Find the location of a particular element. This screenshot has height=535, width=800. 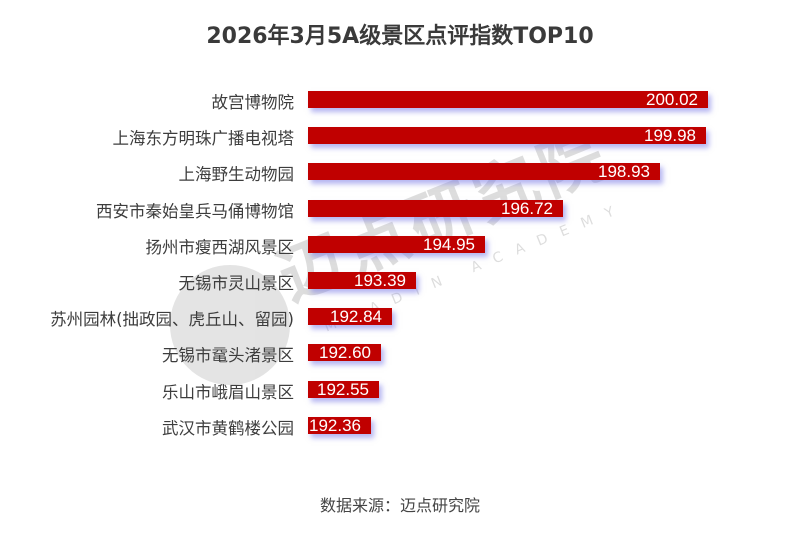

bar-row: 故宫博物院 200.02 is located at coordinates (400, 99).